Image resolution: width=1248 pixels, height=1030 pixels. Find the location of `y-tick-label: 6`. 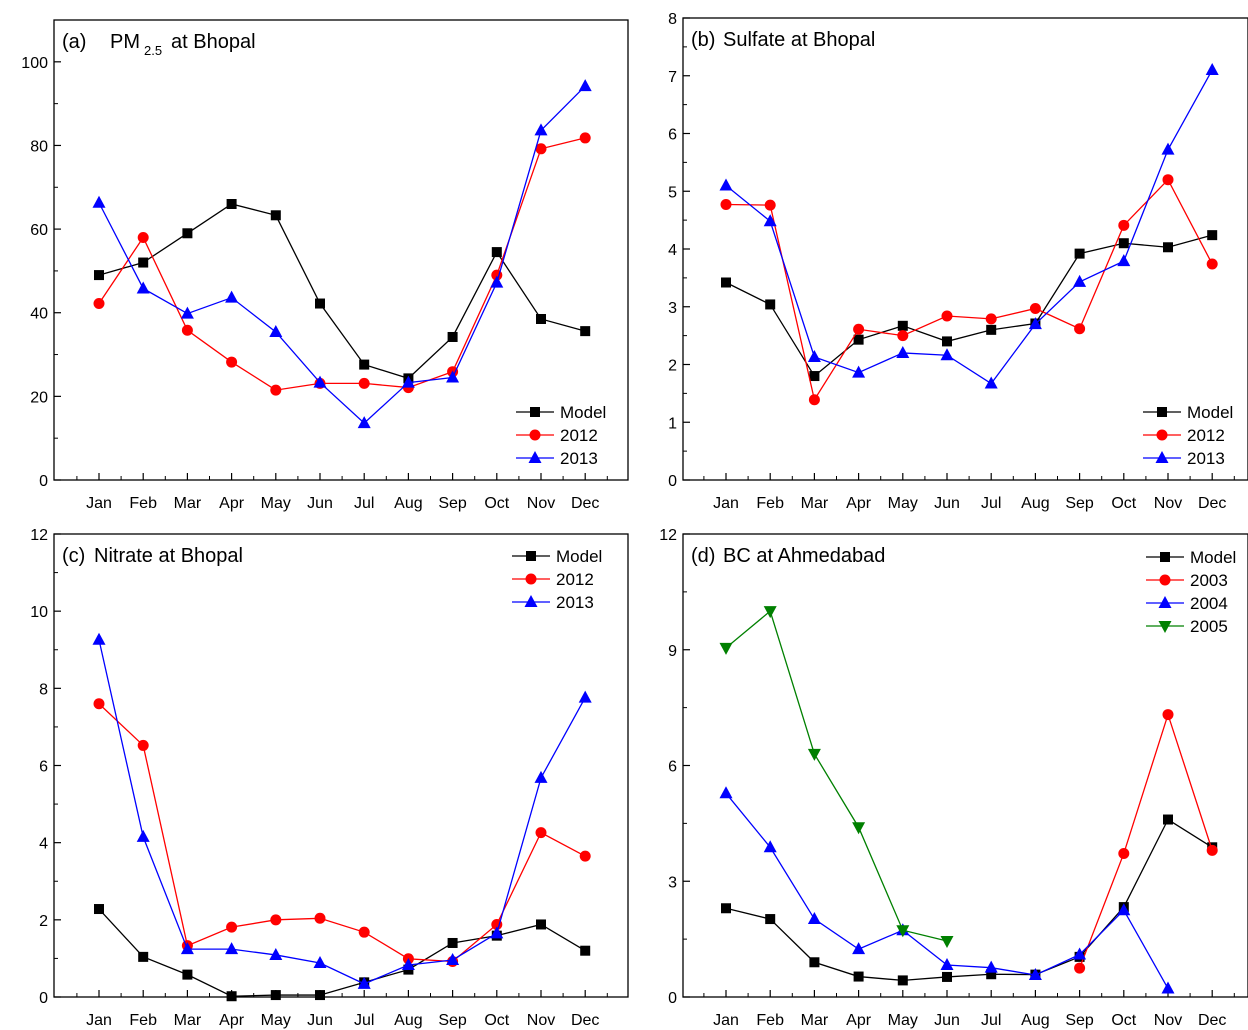

y-tick-label: 6 is located at coordinates (43, 767).